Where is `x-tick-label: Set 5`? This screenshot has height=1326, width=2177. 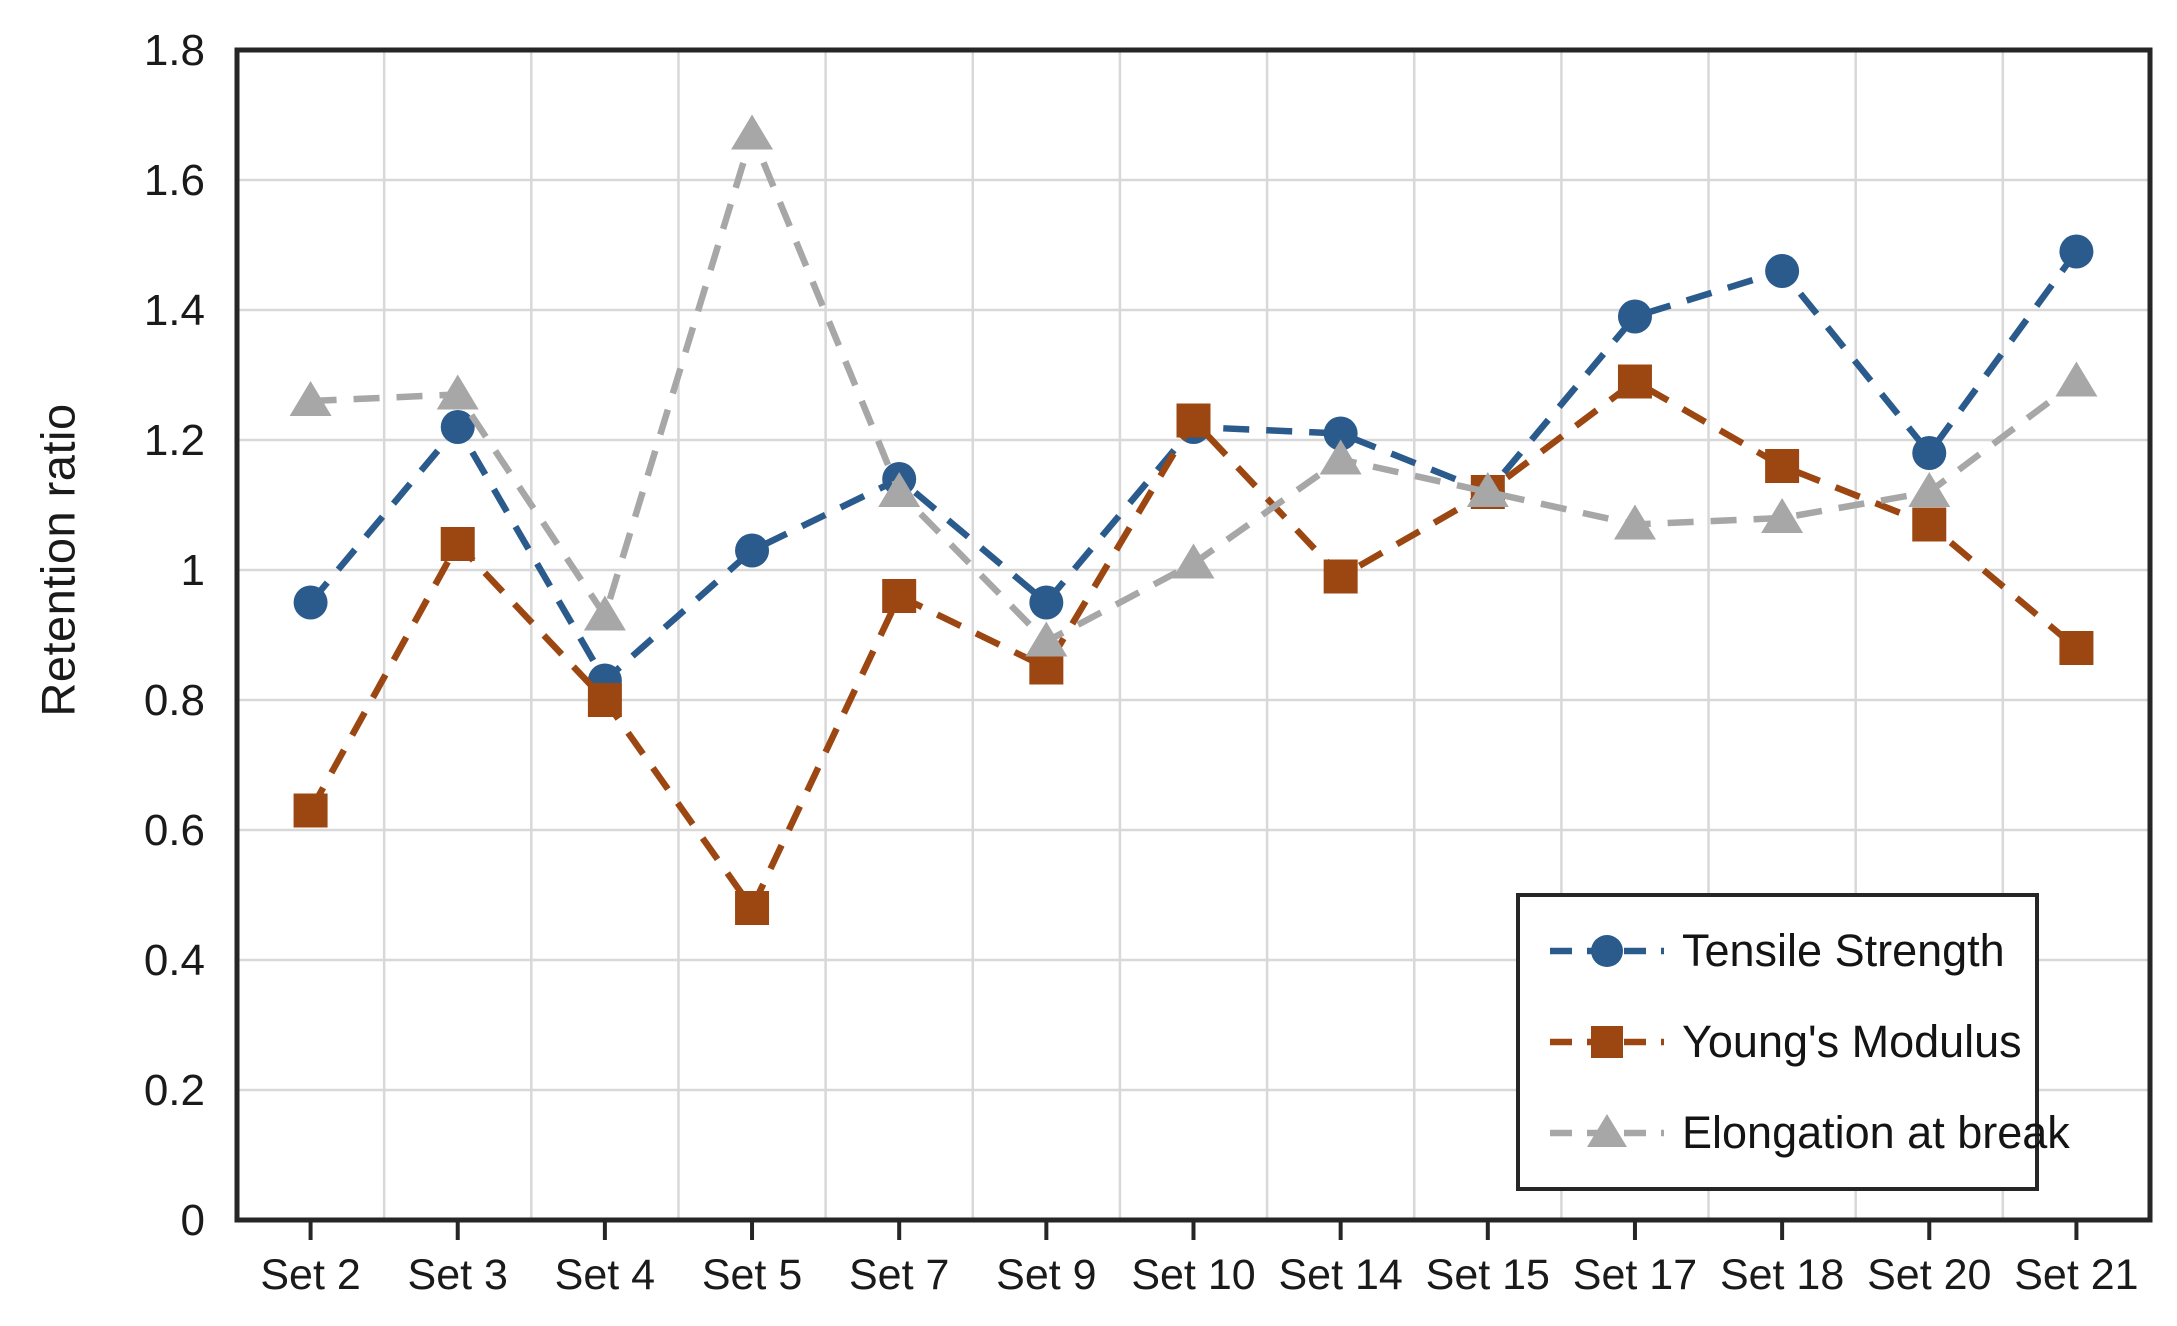 x-tick-label: Set 5 is located at coordinates (752, 1275).